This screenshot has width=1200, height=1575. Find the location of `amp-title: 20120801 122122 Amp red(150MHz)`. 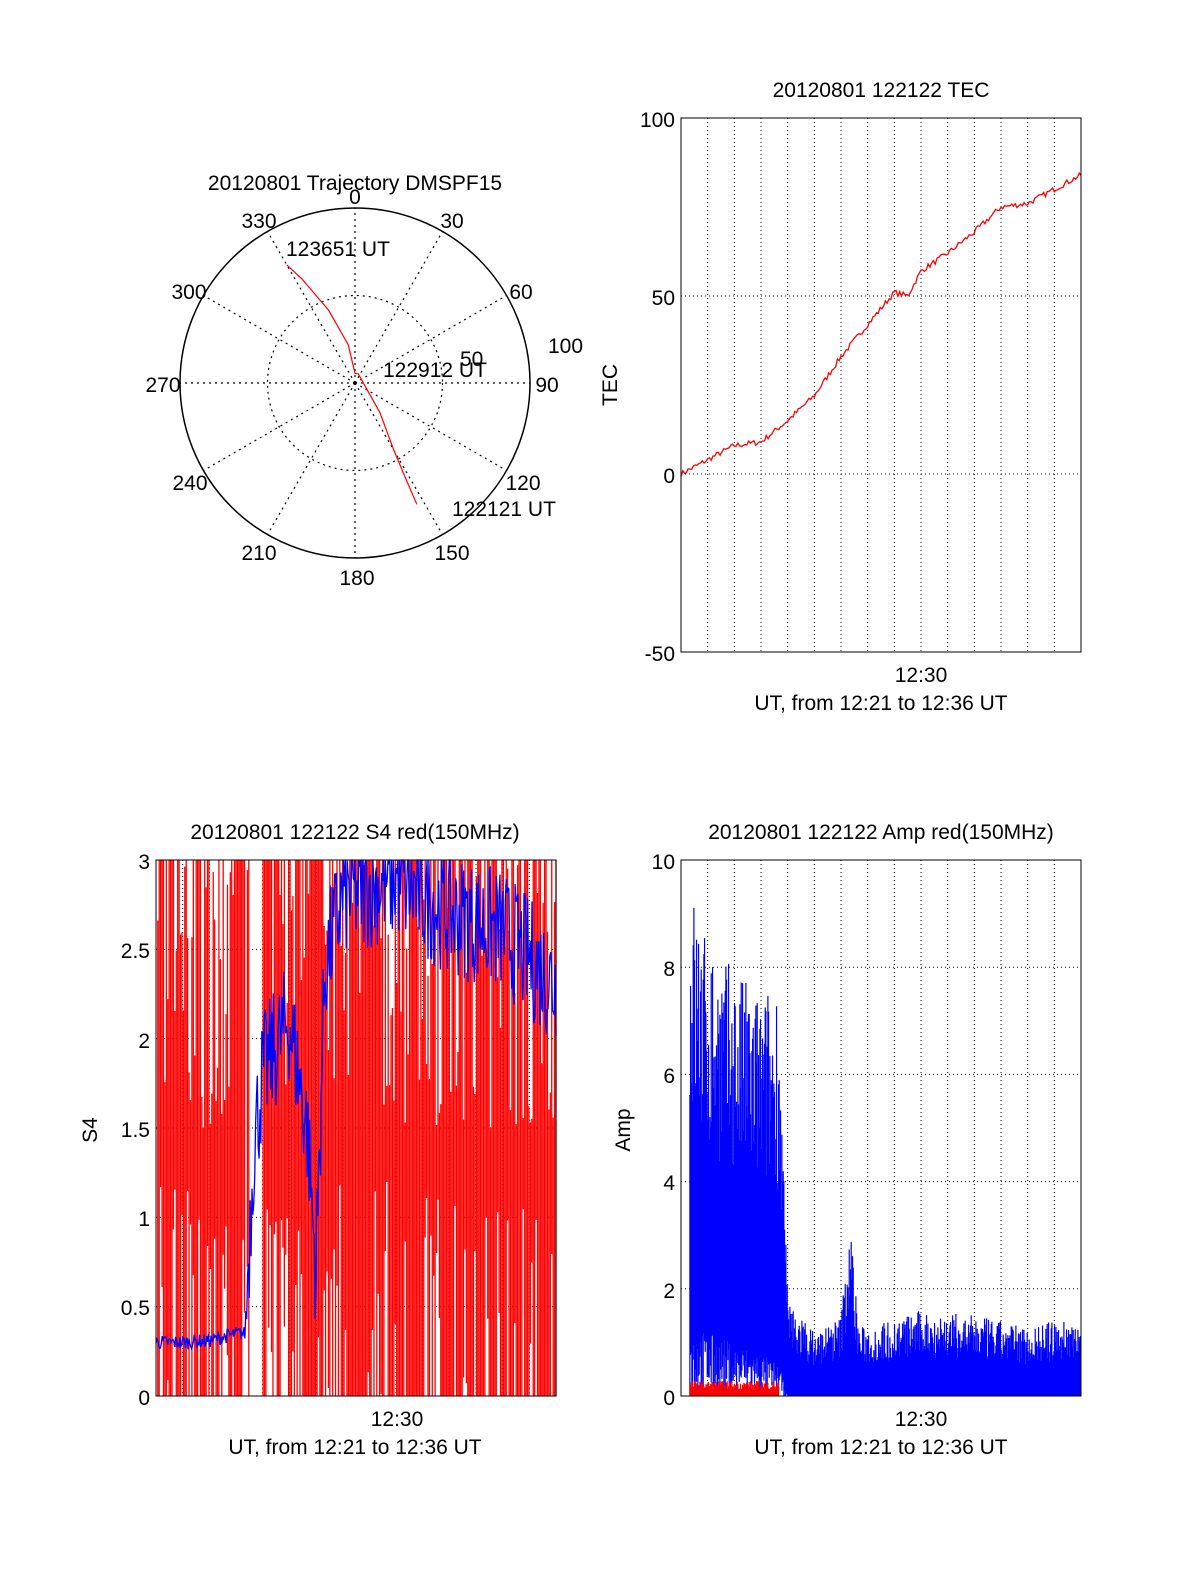

amp-title: 20120801 122122 Amp red(150MHz) is located at coordinates (881, 832).